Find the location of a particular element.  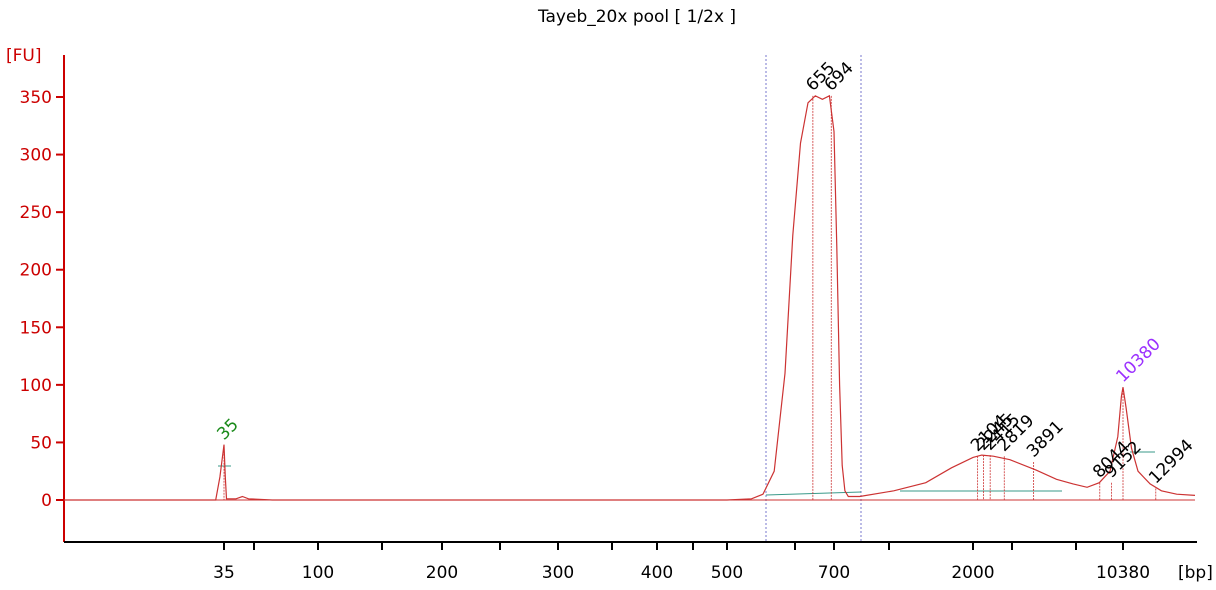

y-tick-label: 50 is located at coordinates (41, 443).